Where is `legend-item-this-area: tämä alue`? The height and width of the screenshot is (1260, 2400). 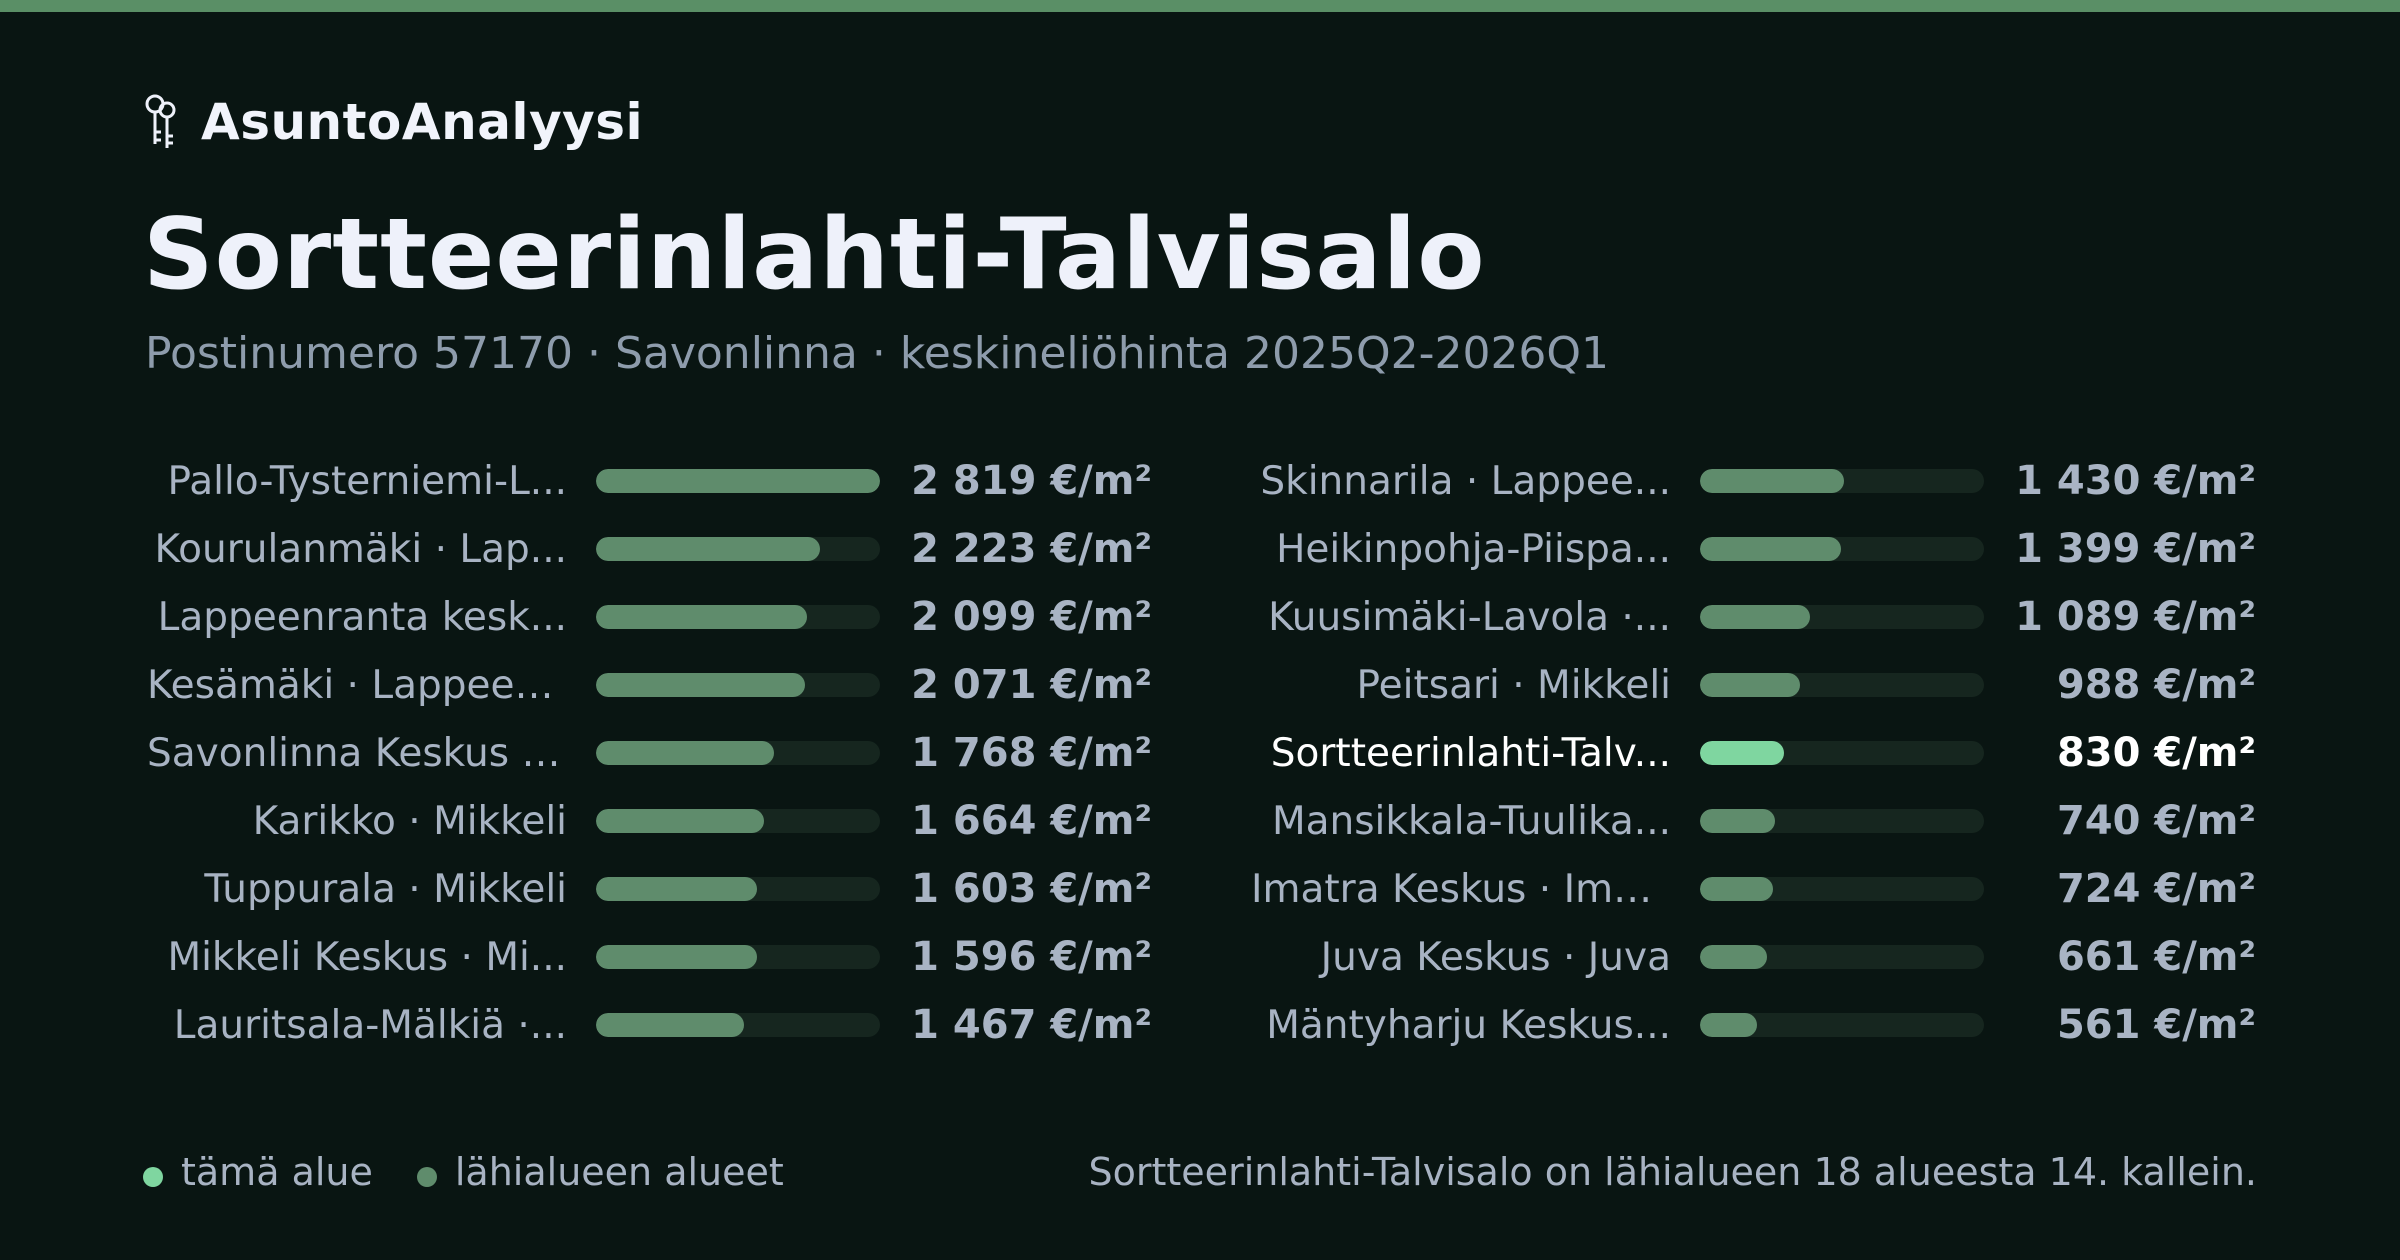
legend-item-this-area: tämä alue is located at coordinates (258, 1172).